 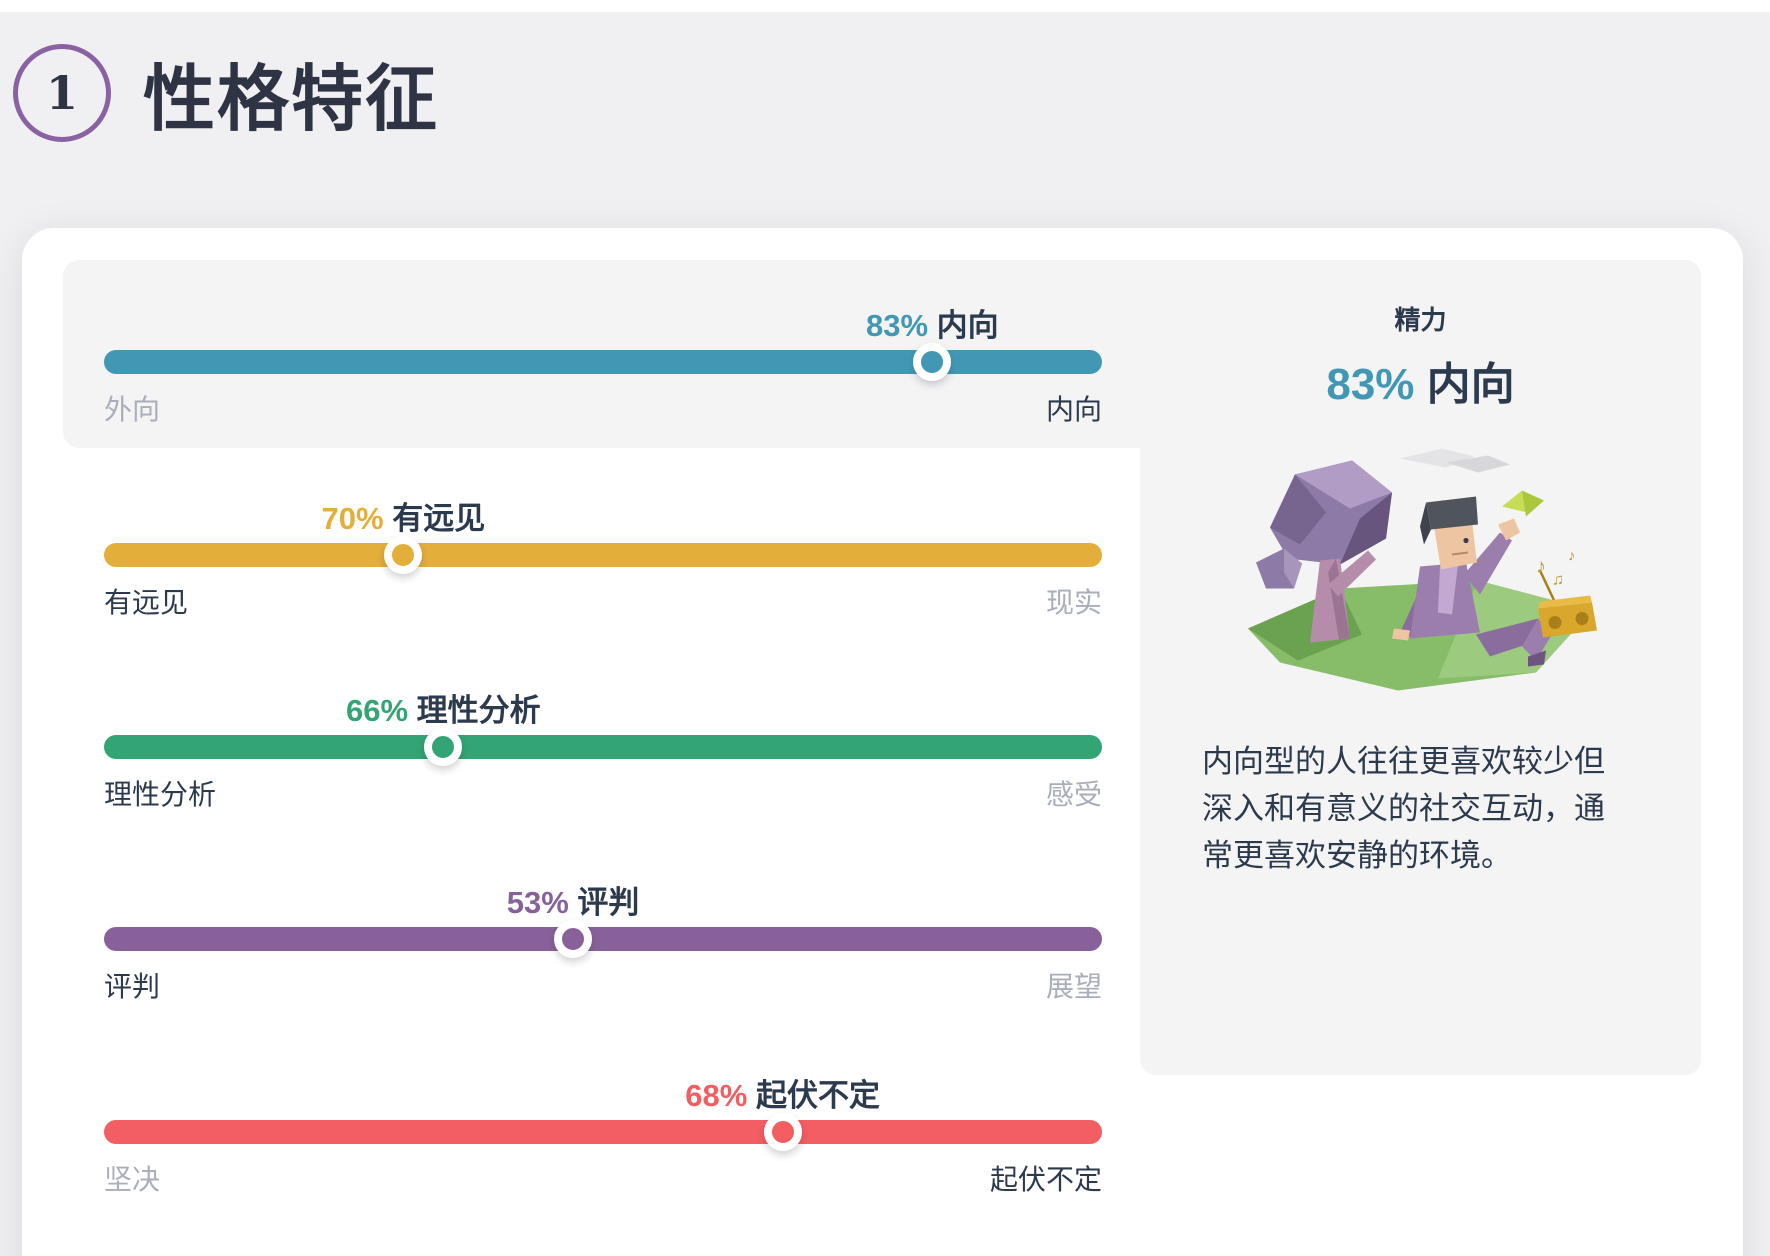 What do you see at coordinates (573, 899) in the screenshot?
I see `trait-value-label: 53% 评判` at bounding box center [573, 899].